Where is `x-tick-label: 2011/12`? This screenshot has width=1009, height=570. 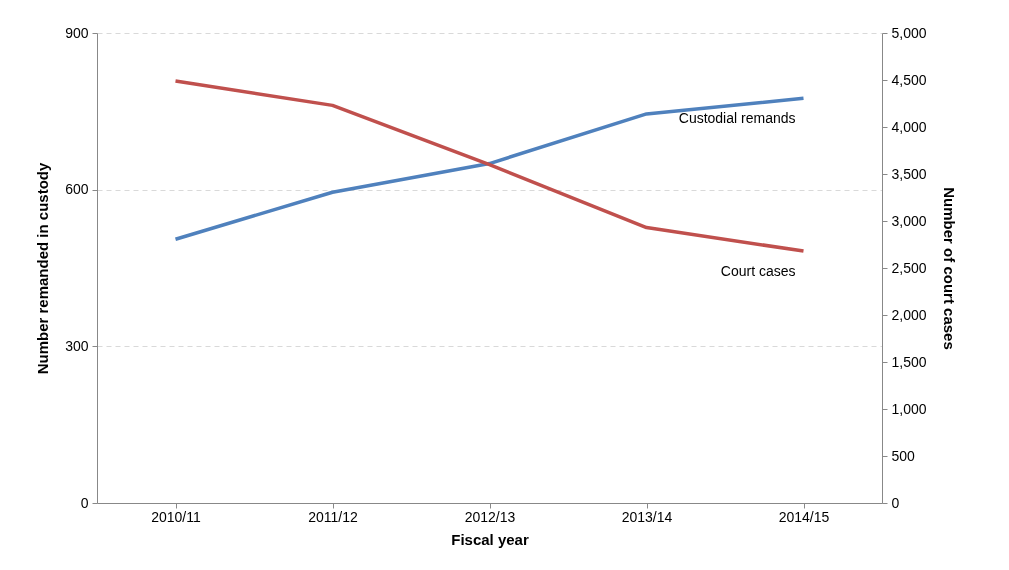 x-tick-label: 2011/12 is located at coordinates (333, 516).